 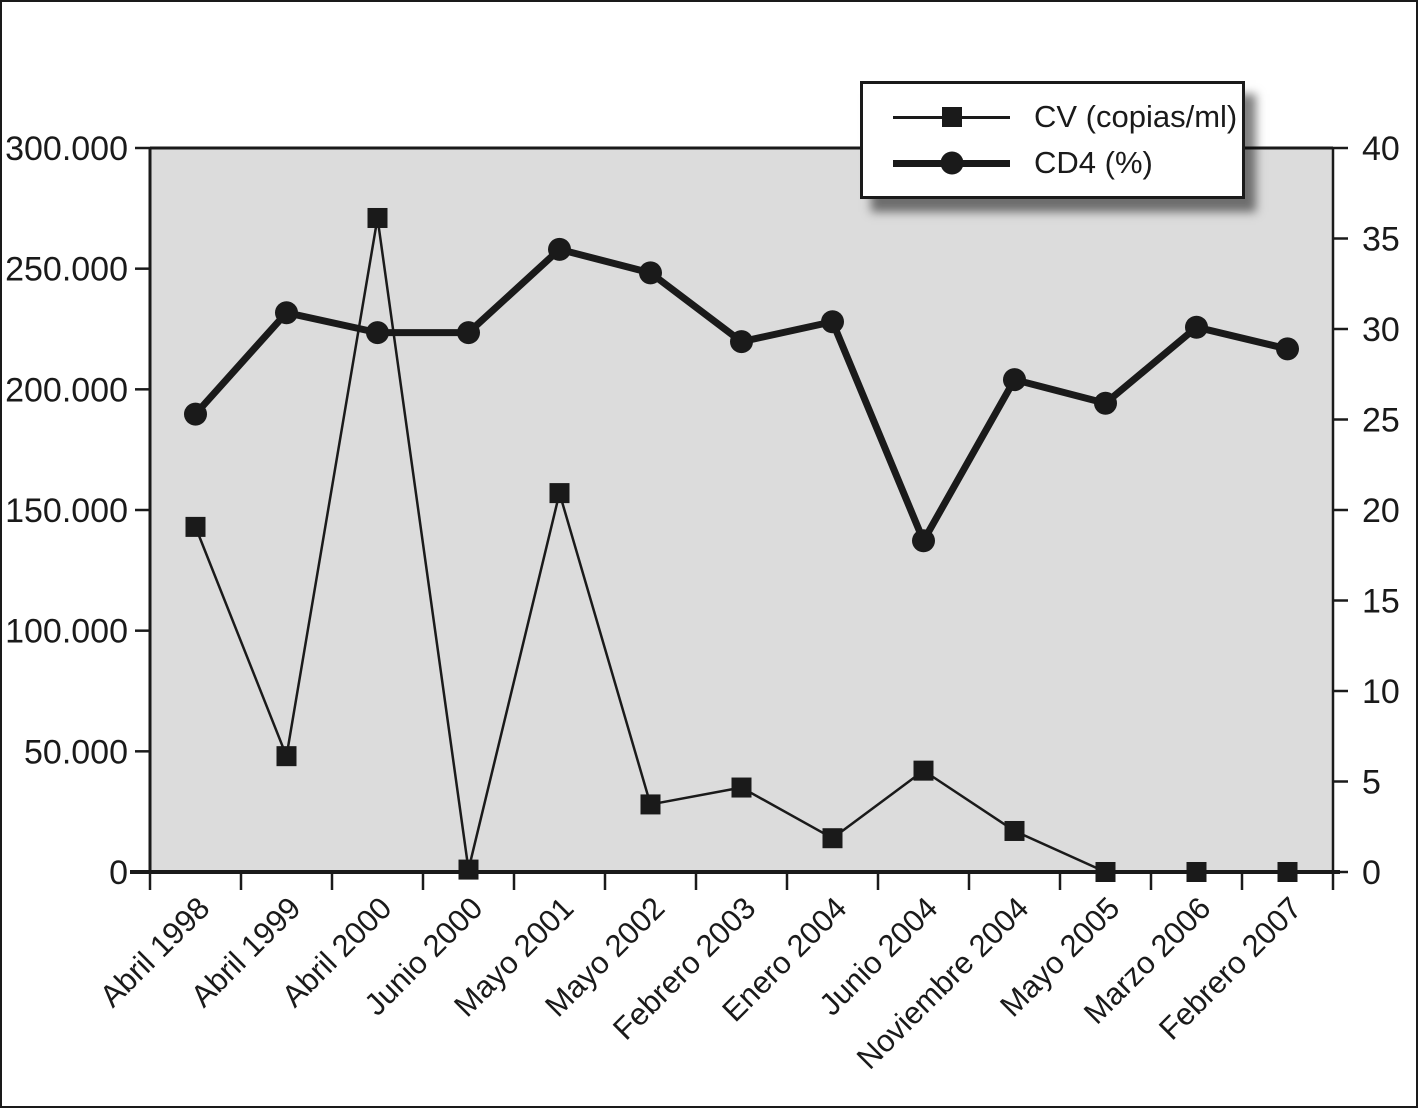 I want to click on right-axis-tick-label: 25, so click(x=1381, y=421).